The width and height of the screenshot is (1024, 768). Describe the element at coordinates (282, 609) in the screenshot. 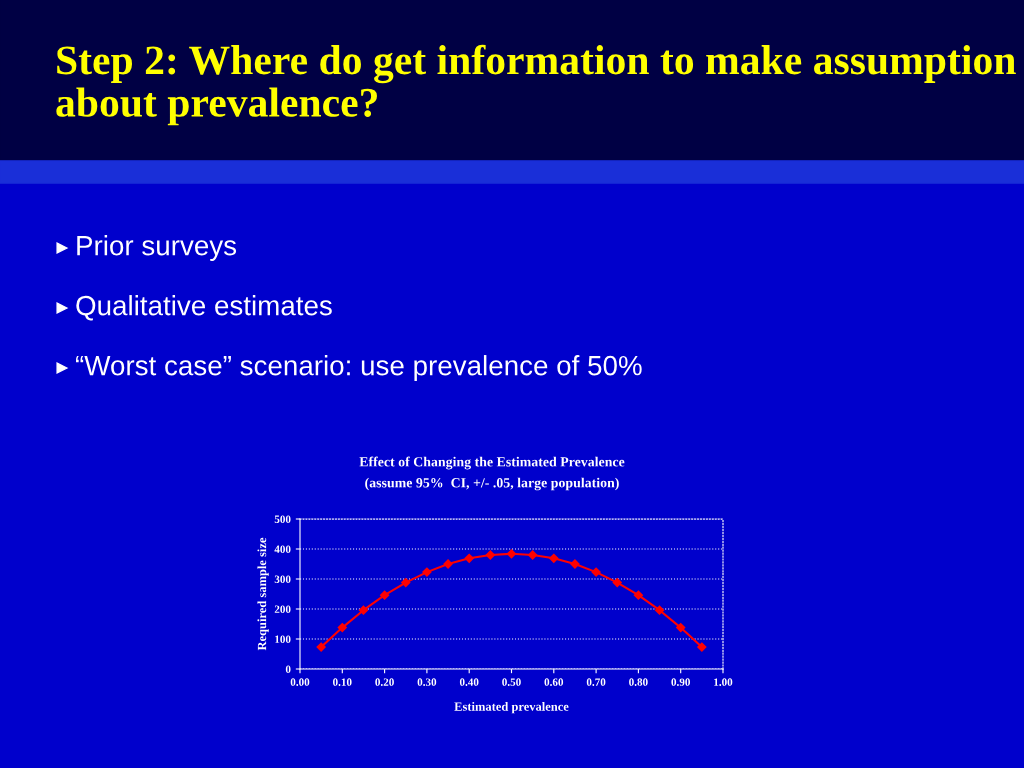

I see `y-tick-label: 200` at that location.